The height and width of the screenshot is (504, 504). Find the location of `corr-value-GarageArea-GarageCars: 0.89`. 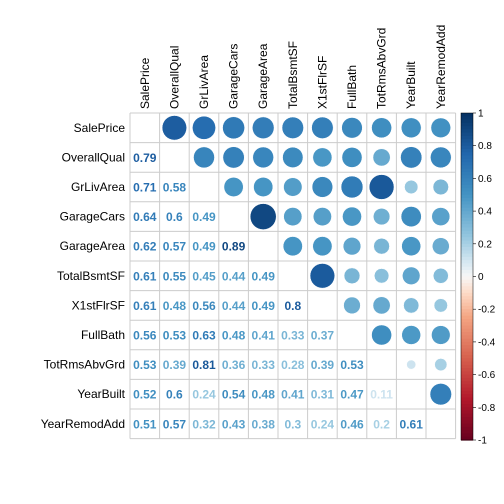

corr-value-GarageArea-GarageCars: 0.89 is located at coordinates (234, 247).